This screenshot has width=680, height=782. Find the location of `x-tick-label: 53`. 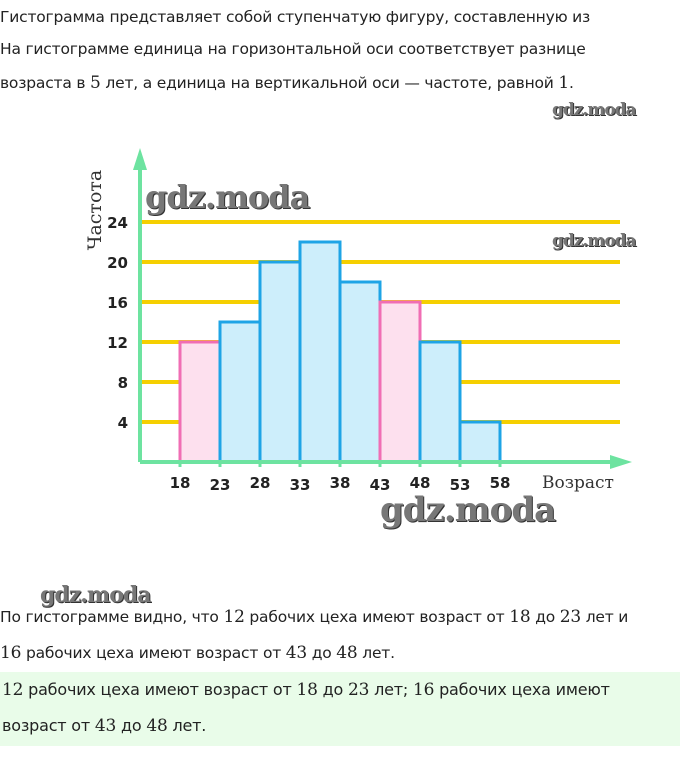

x-tick-label: 53 is located at coordinates (460, 485).